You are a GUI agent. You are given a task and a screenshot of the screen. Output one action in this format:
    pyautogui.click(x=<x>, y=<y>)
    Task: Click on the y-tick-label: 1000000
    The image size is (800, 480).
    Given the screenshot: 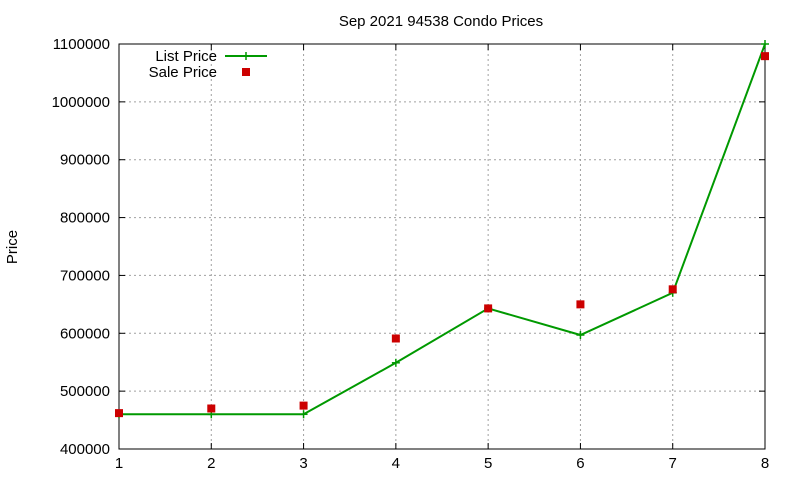 What is the action you would take?
    pyautogui.click(x=81, y=102)
    